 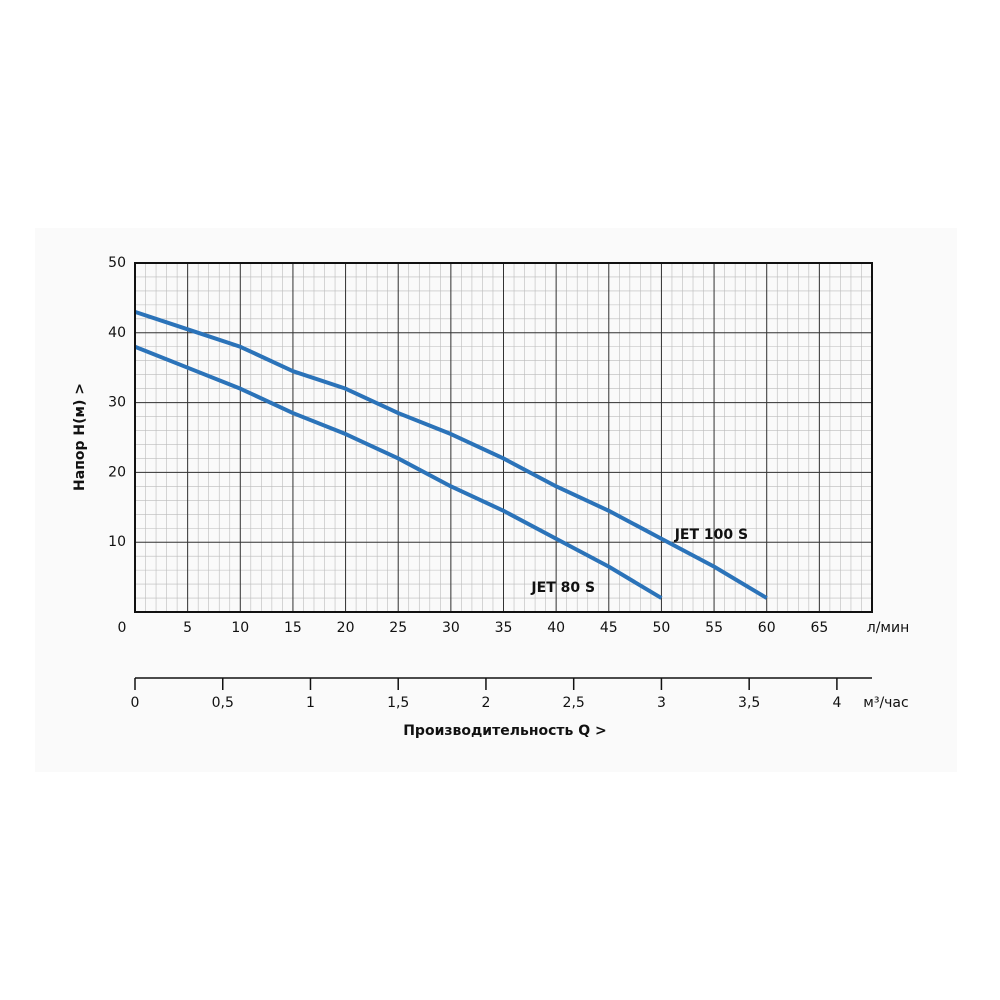 What do you see at coordinates (711, 535) in the screenshot?
I see `series-label: JET 100 S` at bounding box center [711, 535].